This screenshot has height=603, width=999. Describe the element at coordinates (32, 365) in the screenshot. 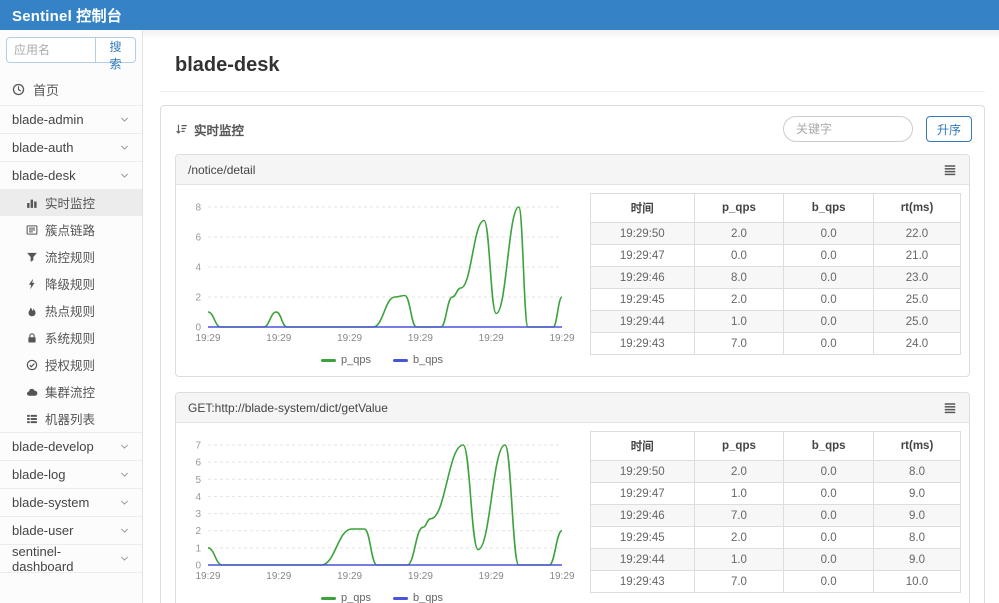

I see `check-circle-icon` at that location.